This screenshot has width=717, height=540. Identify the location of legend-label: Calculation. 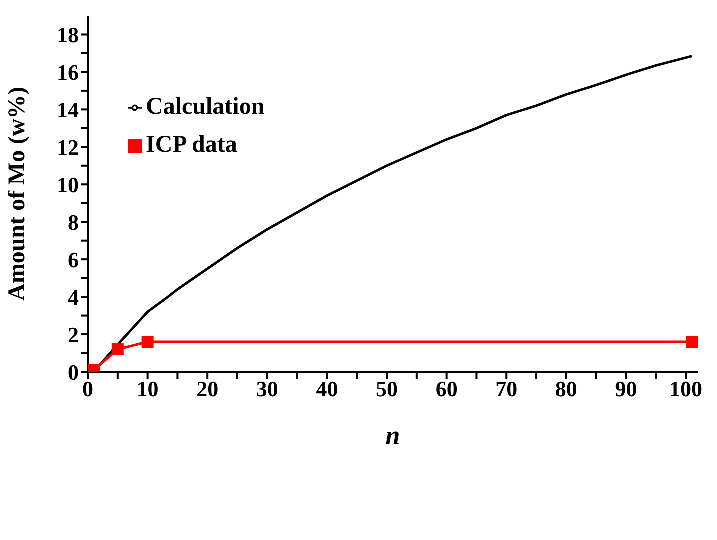
(205, 107).